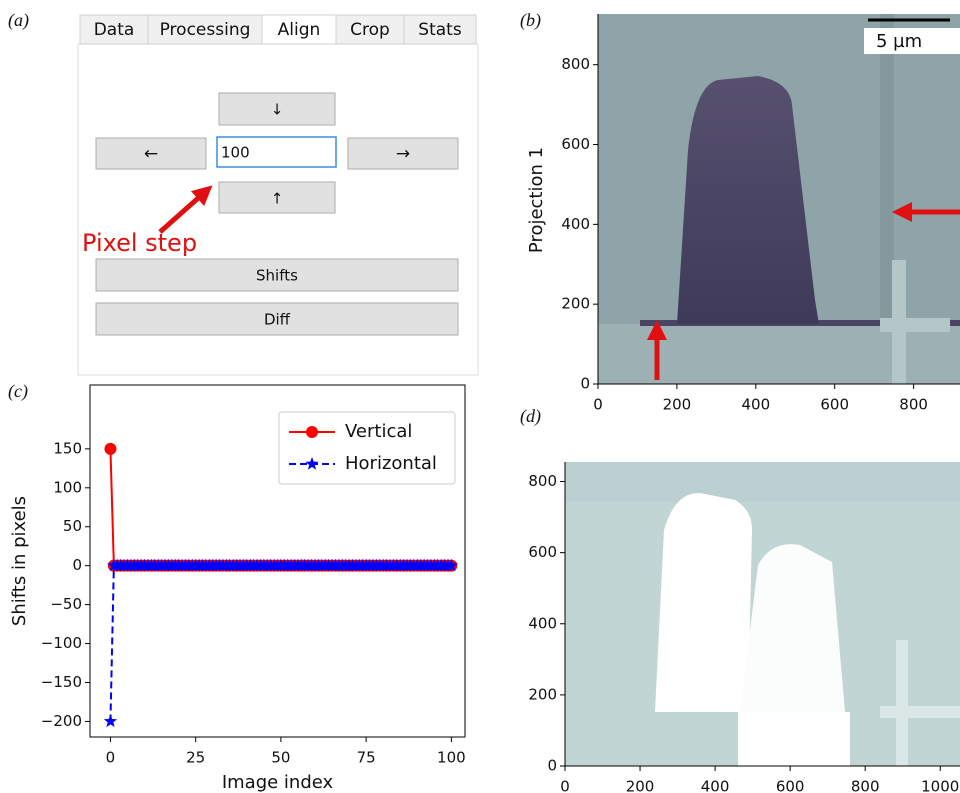  Describe the element at coordinates (18, 20) in the screenshot. I see `panel-label: (a)` at that location.